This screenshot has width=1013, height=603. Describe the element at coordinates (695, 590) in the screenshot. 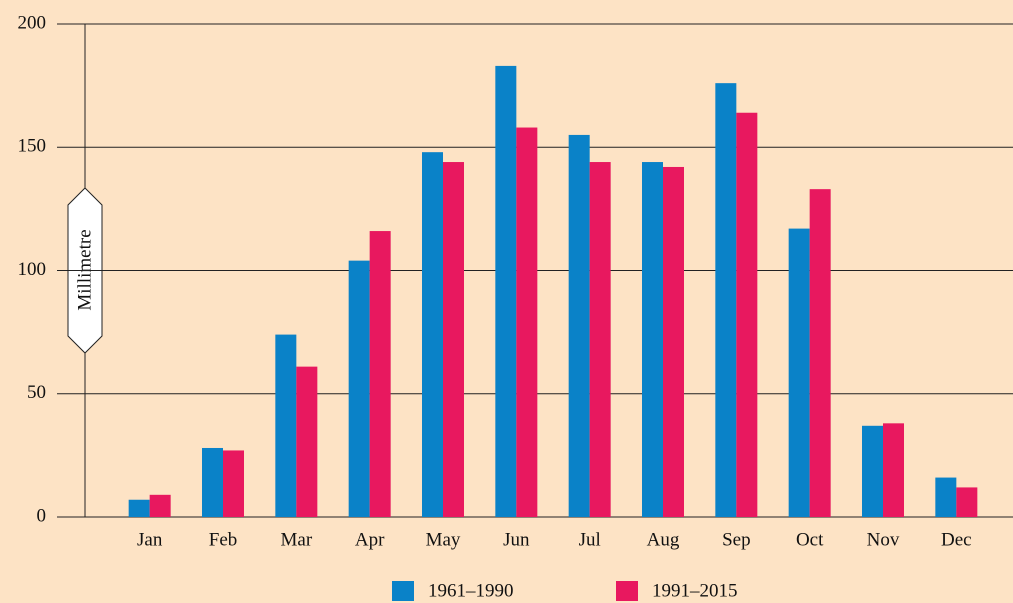

I see `legend-label: 1991–2015` at that location.